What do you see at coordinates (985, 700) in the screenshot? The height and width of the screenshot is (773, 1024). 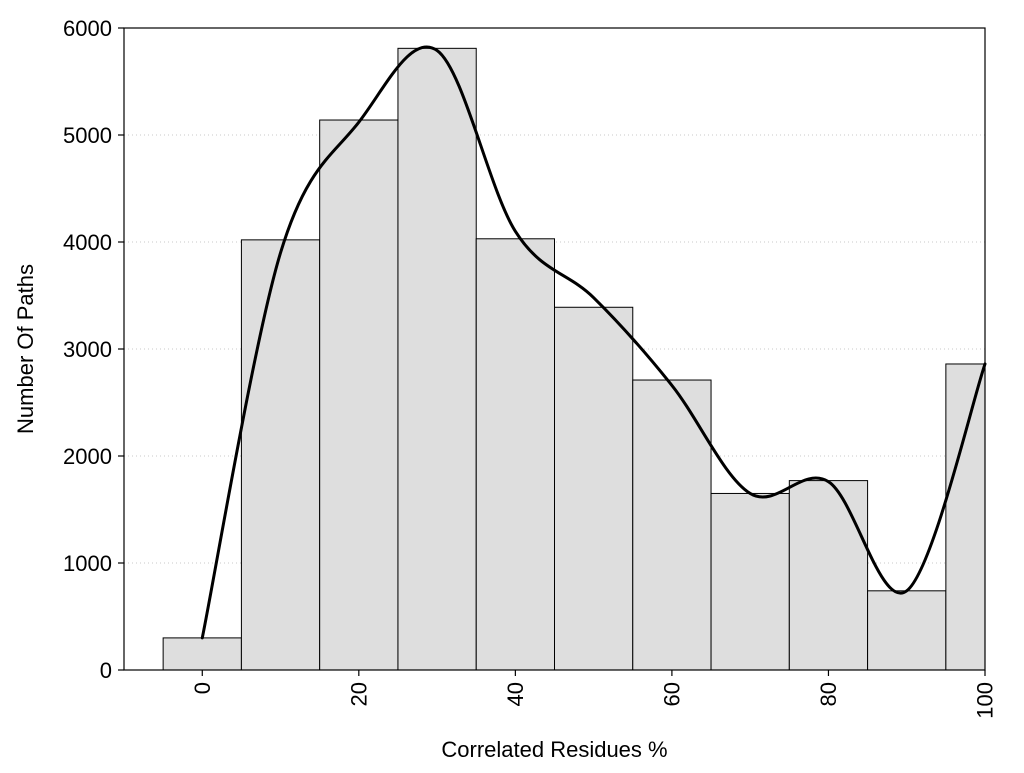 I see `x-tick-label: 100` at bounding box center [985, 700].